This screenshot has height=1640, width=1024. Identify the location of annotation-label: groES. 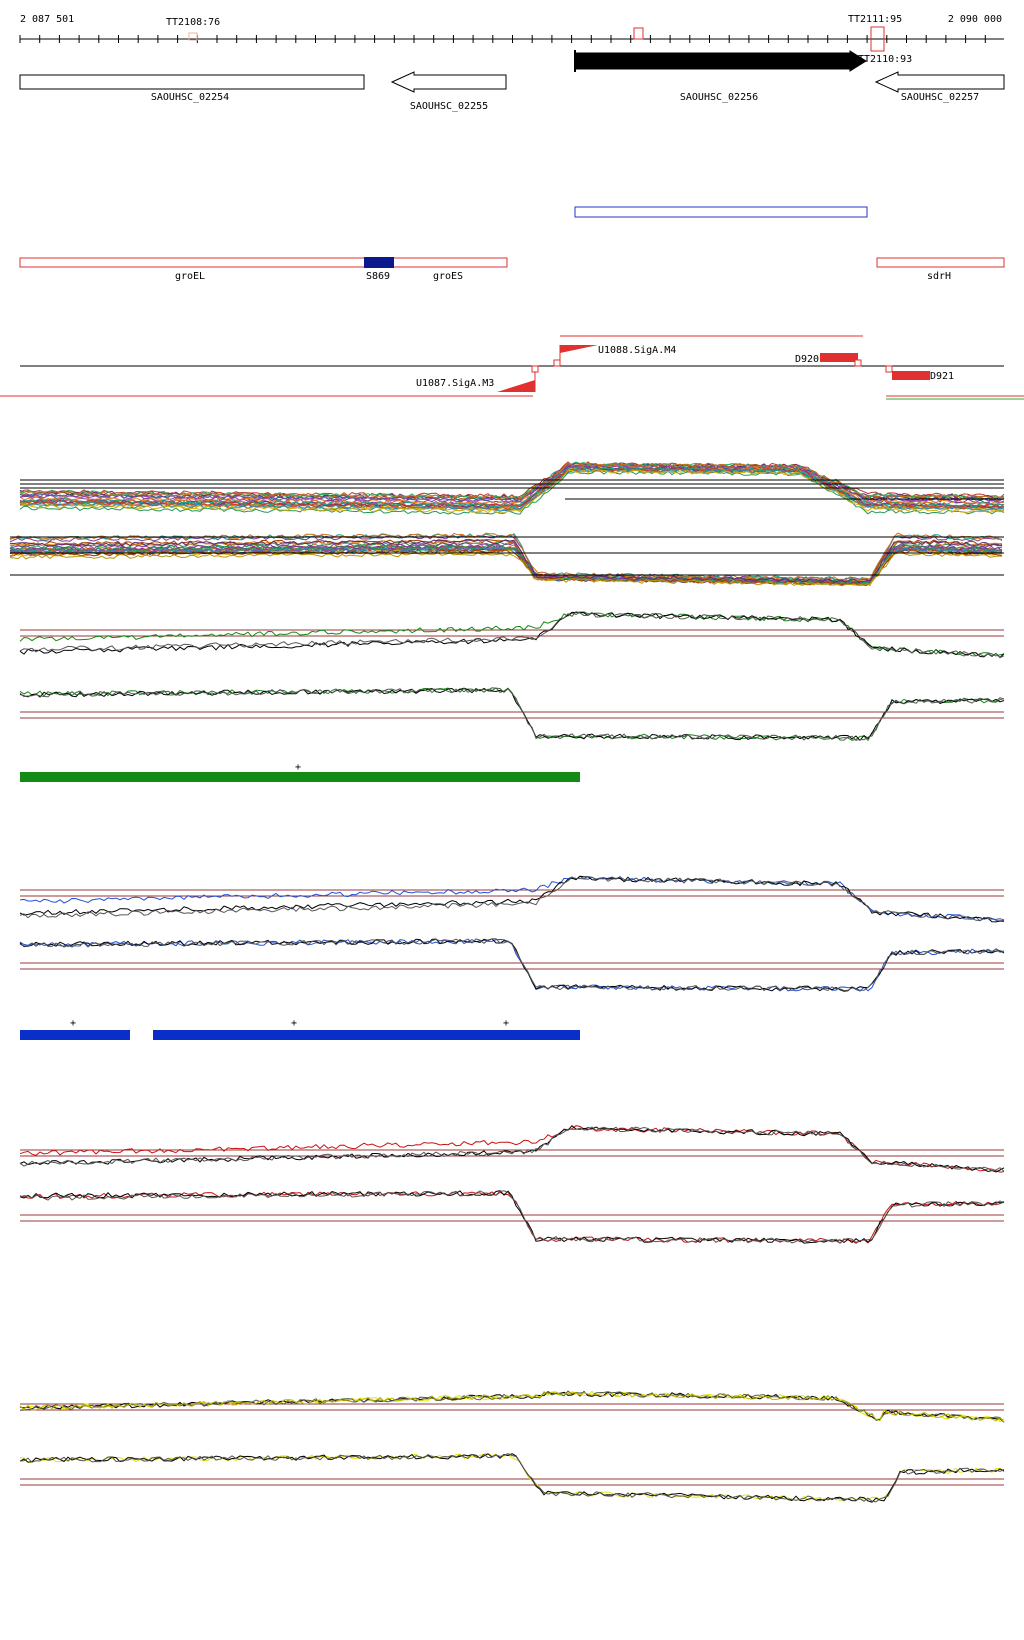
(448, 276).